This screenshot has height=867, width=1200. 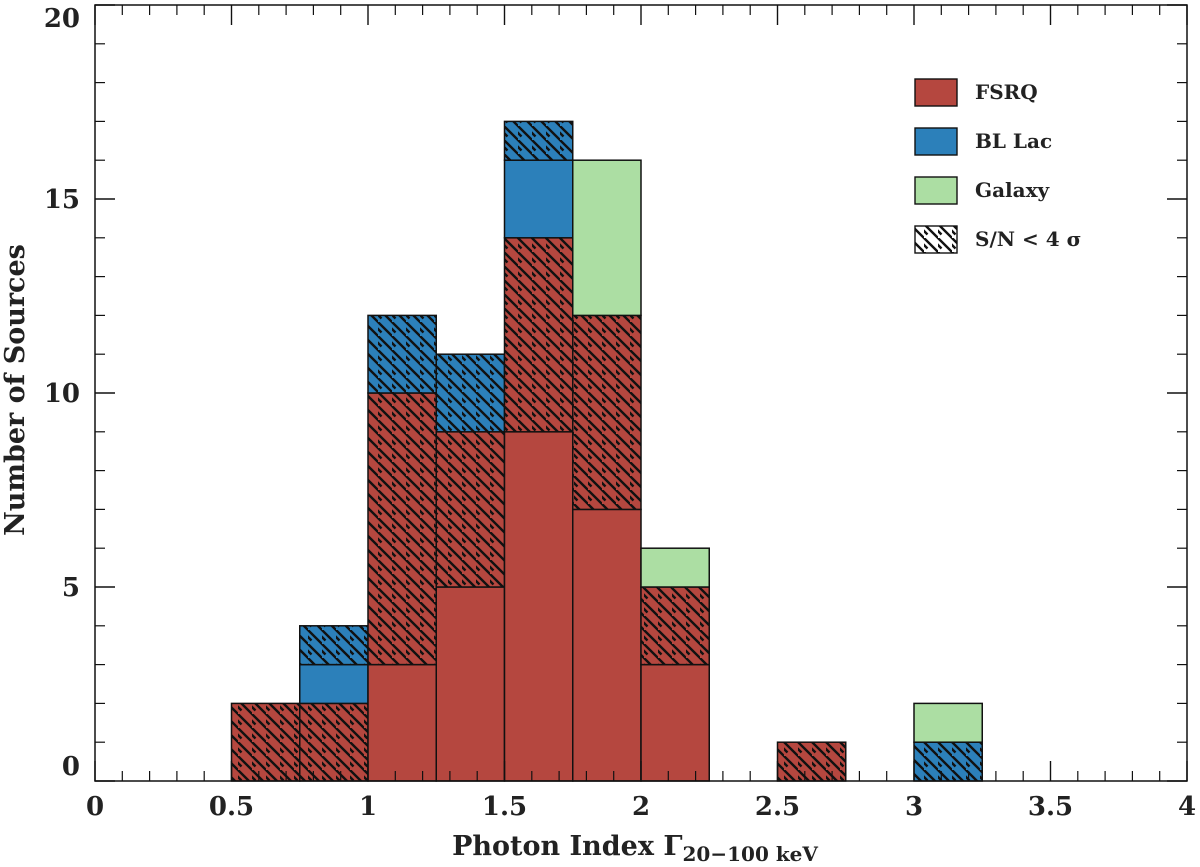 I want to click on x-tick-label: 1.5, so click(x=504, y=807).